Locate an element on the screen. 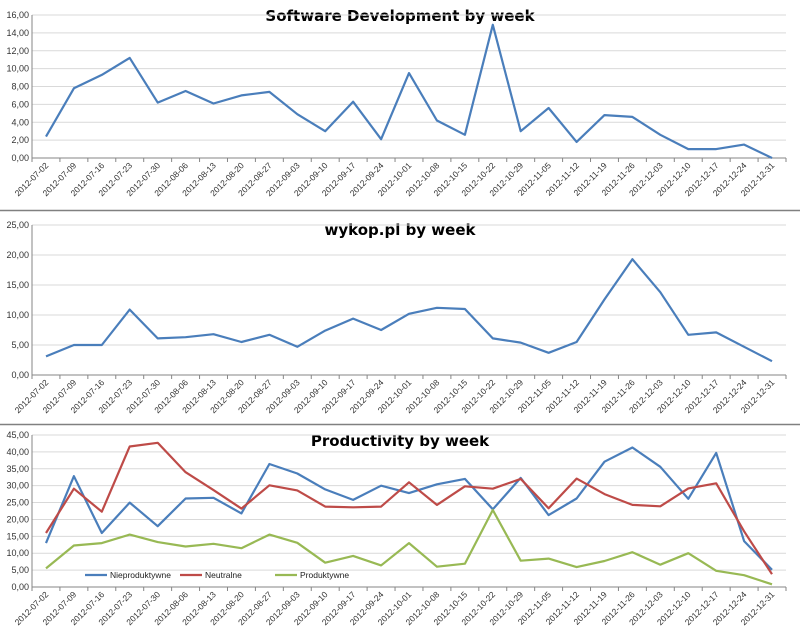  legend-label: Produktywne is located at coordinates (324, 575).